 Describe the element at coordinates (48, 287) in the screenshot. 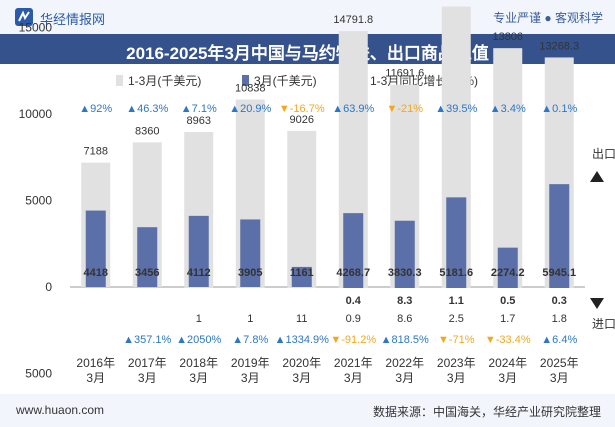

I see `y-tick-label: 0` at that location.